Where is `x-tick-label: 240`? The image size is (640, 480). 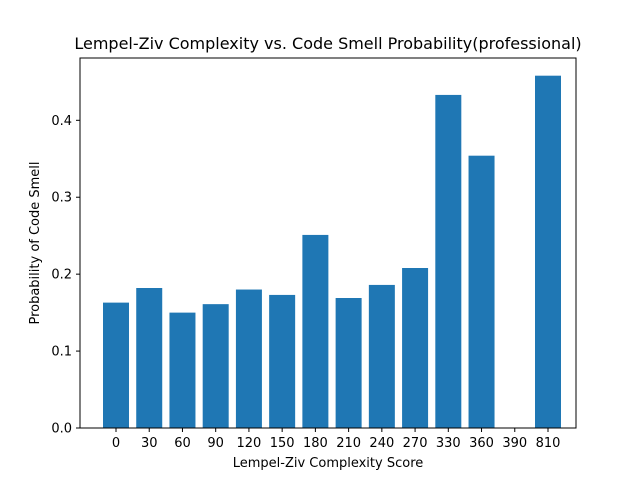
x-tick-label: 240 is located at coordinates (381, 443).